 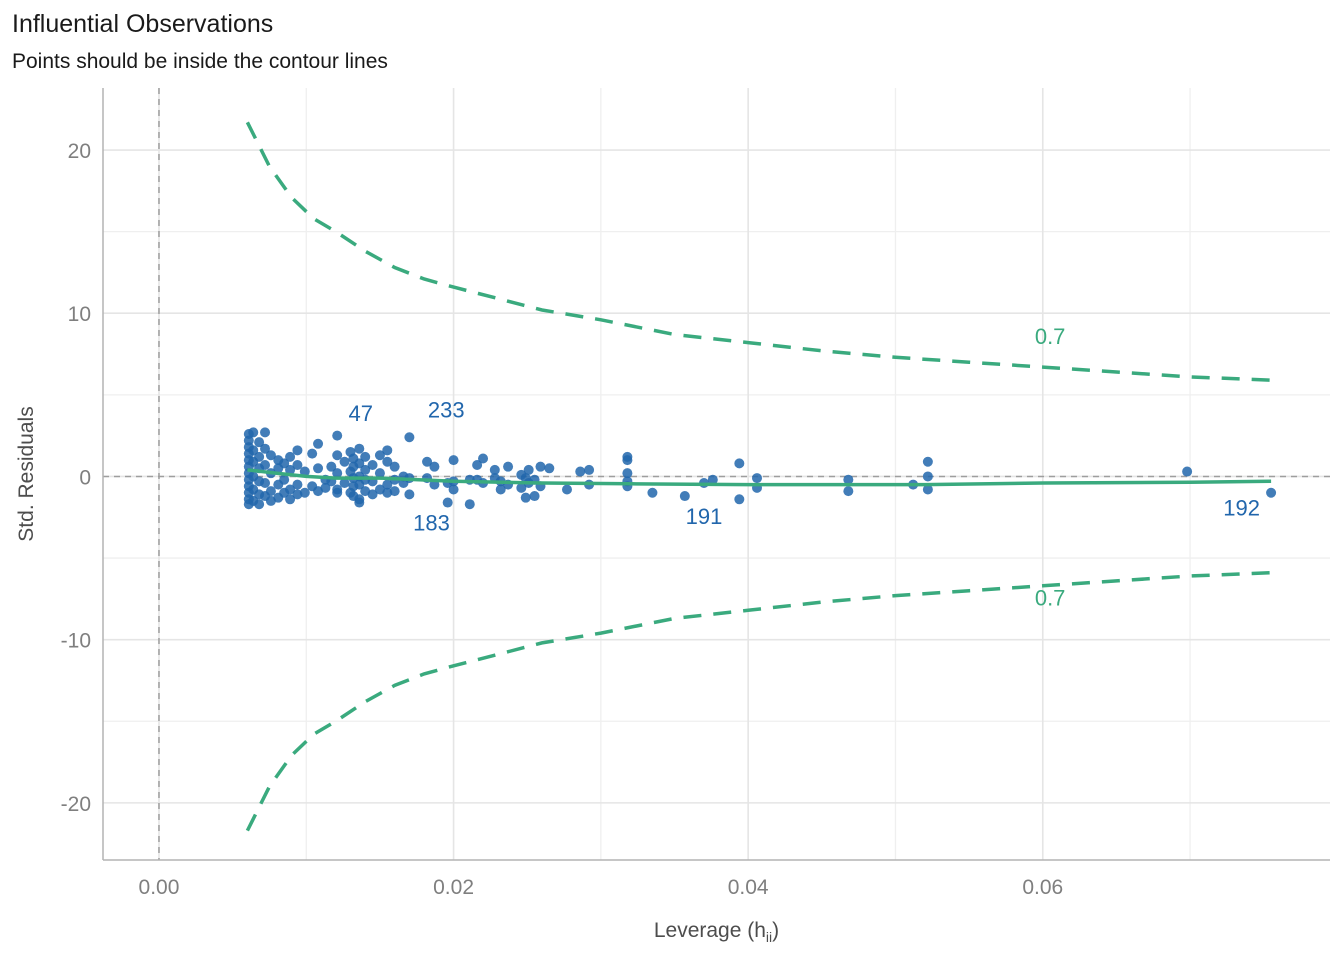 I want to click on contour-label-upper: 0.7, so click(x=1050, y=336).